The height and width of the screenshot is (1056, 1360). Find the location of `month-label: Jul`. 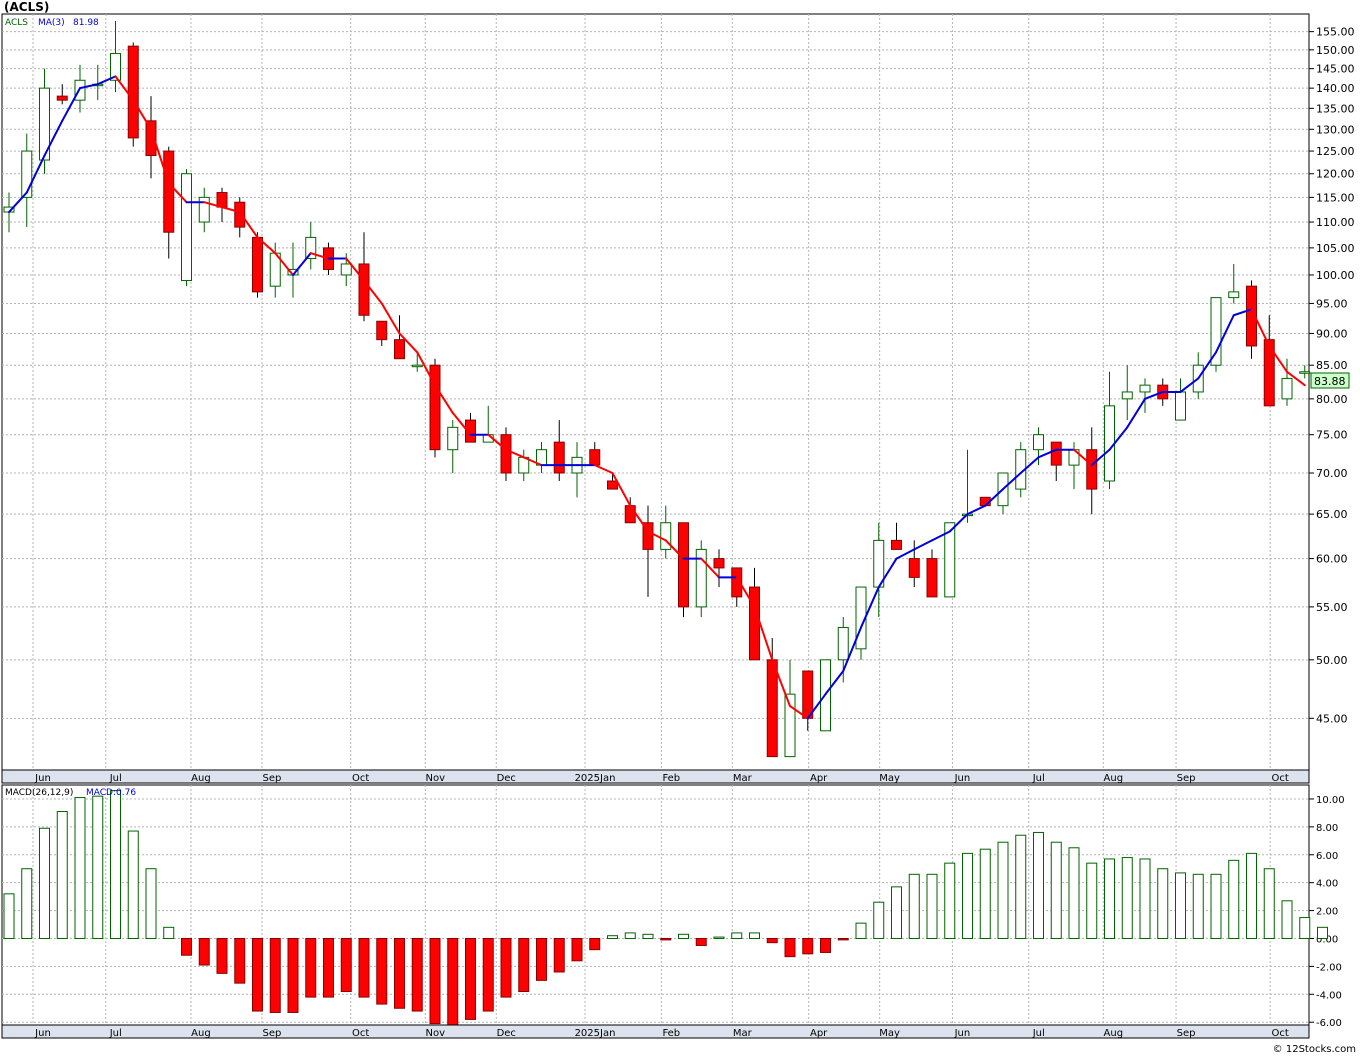

month-label: Jul is located at coordinates (1038, 1033).